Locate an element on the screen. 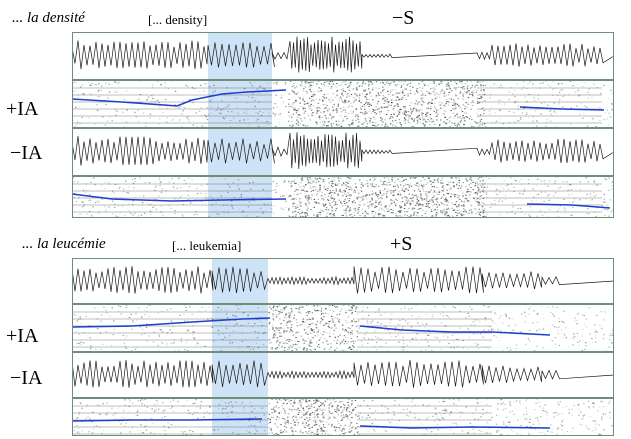 The height and width of the screenshot is (439, 631). bottom-spectrogram-plus-ia is located at coordinates (343, 328).